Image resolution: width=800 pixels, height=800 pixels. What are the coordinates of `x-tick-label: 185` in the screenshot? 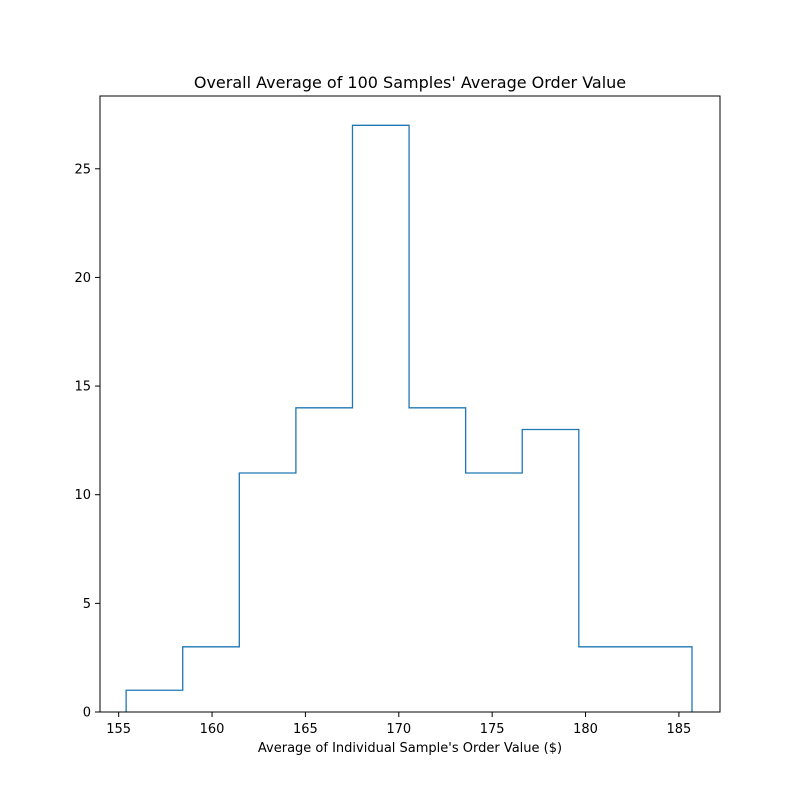 It's located at (679, 729).